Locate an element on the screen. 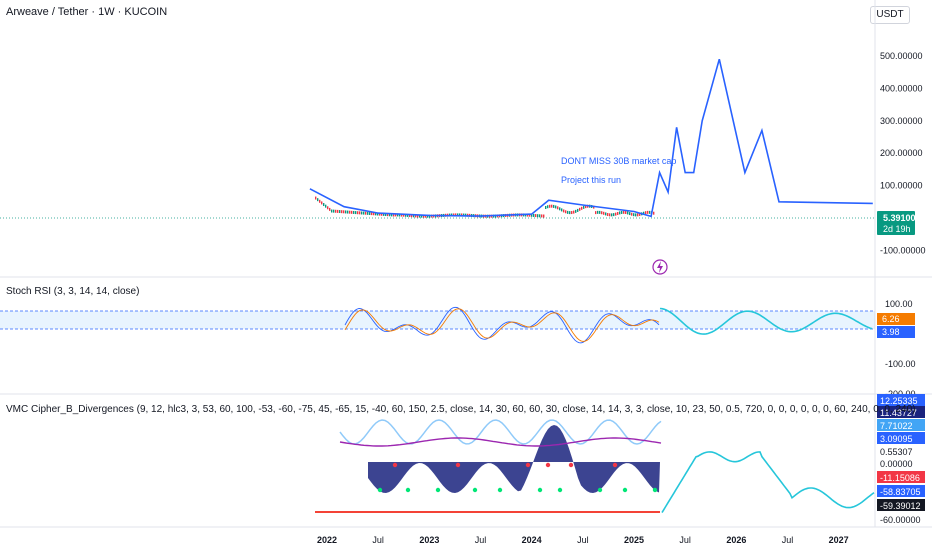 Image resolution: width=932 pixels, height=550 pixels. cipher-area is located at coordinates (500, 456).